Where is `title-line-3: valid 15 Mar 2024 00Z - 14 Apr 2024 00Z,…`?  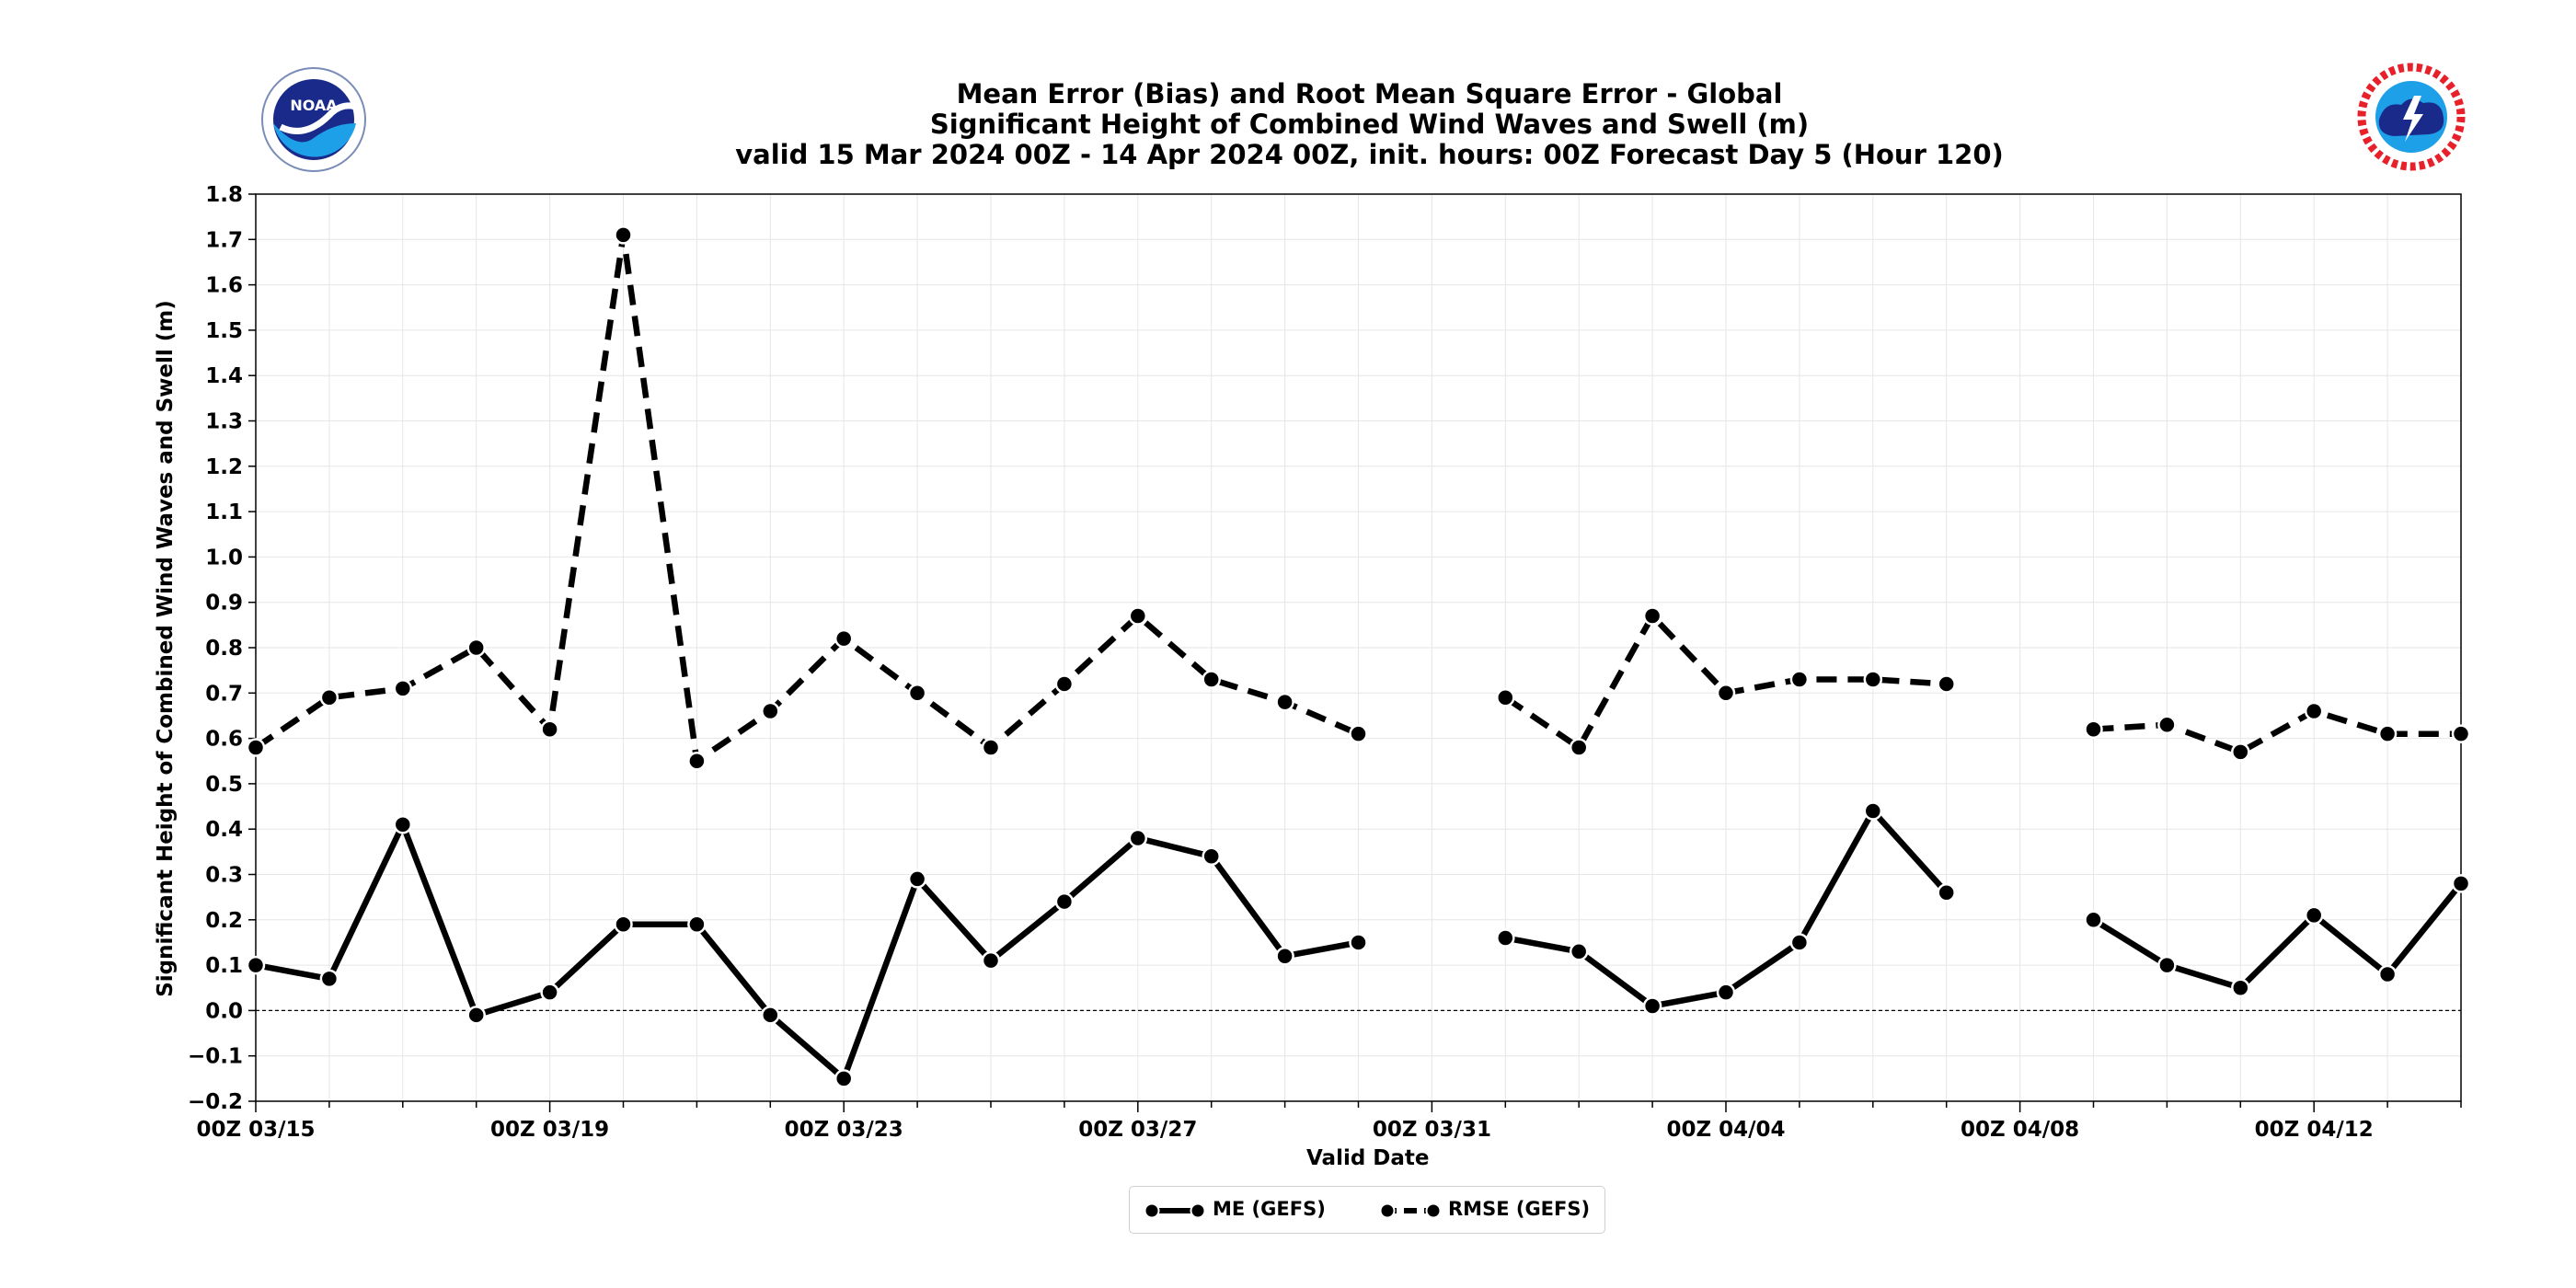
title-line-3: valid 15 Mar 2024 00Z - 14 Apr 2024 00Z,… is located at coordinates (1369, 154).